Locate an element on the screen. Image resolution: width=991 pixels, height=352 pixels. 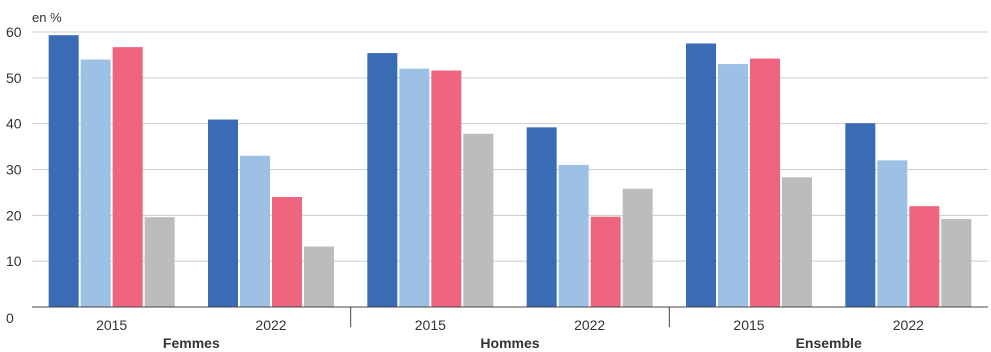
y-tick-label: 40 is located at coordinates (14, 124).